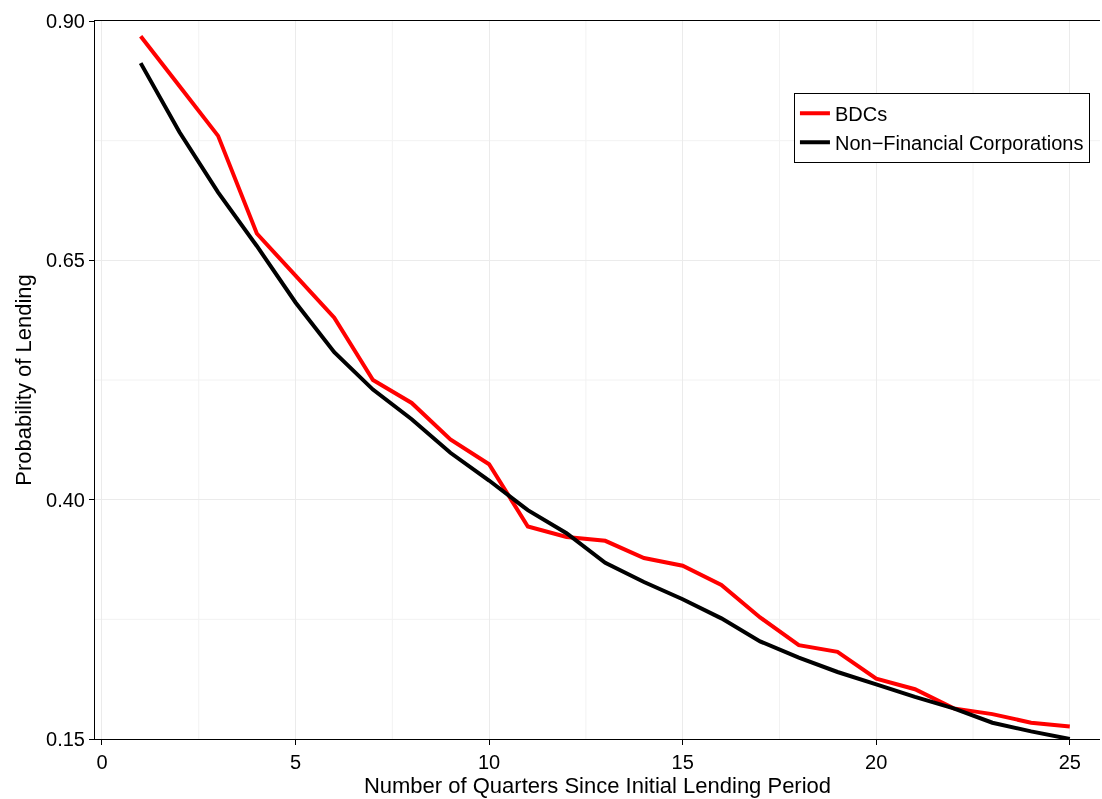 The image size is (1102, 799). Describe the element at coordinates (597, 785) in the screenshot. I see `x-axis-title: Number of Quarters Since Initial Lending Period` at that location.